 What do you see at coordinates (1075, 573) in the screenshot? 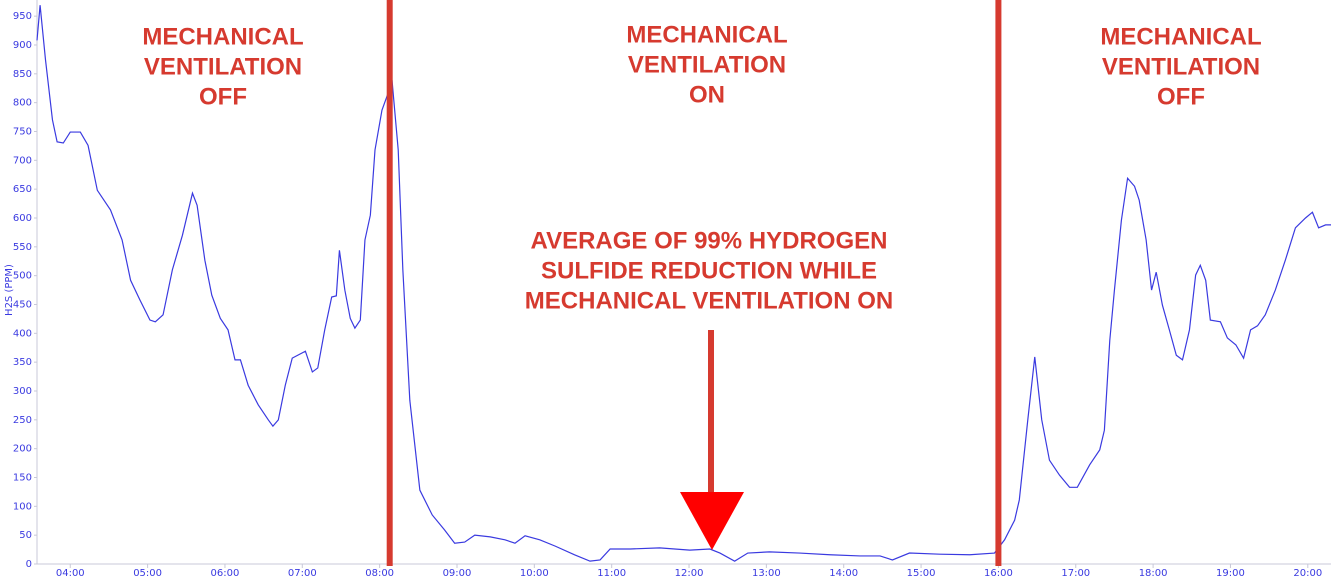
I see `x-tick-label: 17:00` at bounding box center [1075, 573].